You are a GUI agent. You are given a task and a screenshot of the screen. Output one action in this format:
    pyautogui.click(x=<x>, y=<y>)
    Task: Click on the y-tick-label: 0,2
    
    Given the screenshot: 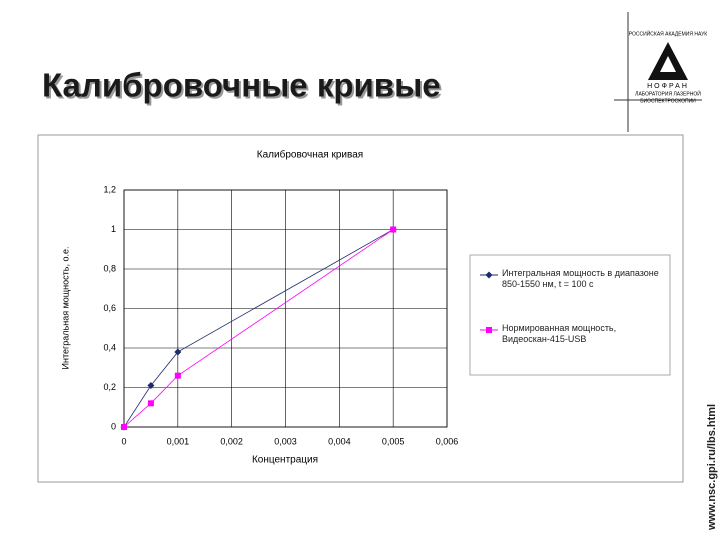 What is the action you would take?
    pyautogui.click(x=109, y=387)
    